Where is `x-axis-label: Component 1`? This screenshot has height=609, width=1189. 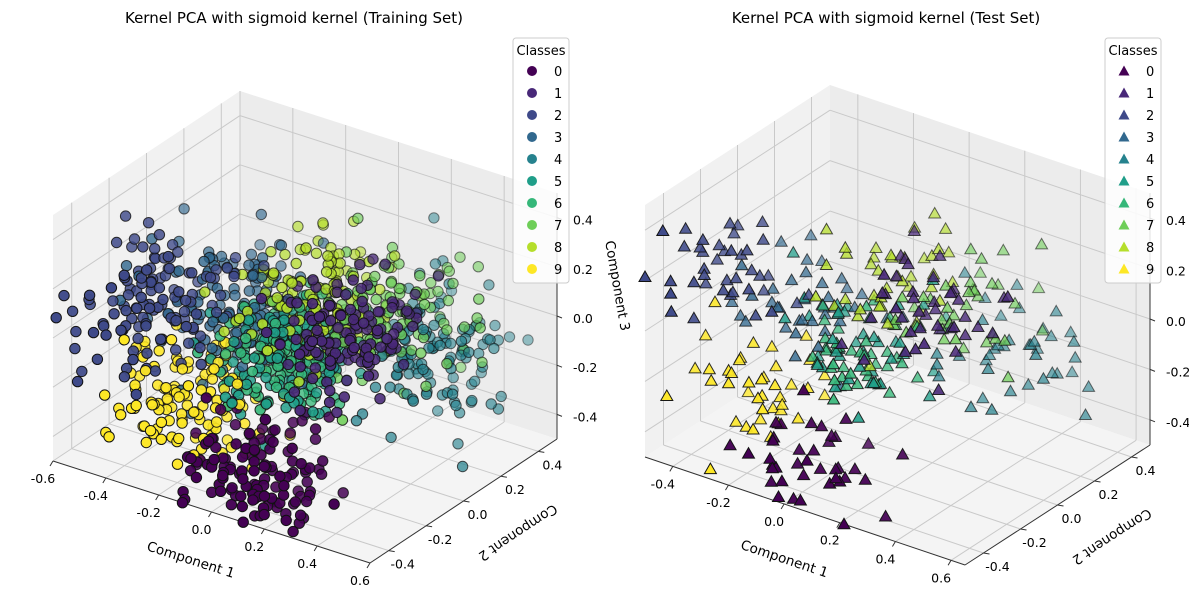 x-axis-label: Component 1 is located at coordinates (784, 559).